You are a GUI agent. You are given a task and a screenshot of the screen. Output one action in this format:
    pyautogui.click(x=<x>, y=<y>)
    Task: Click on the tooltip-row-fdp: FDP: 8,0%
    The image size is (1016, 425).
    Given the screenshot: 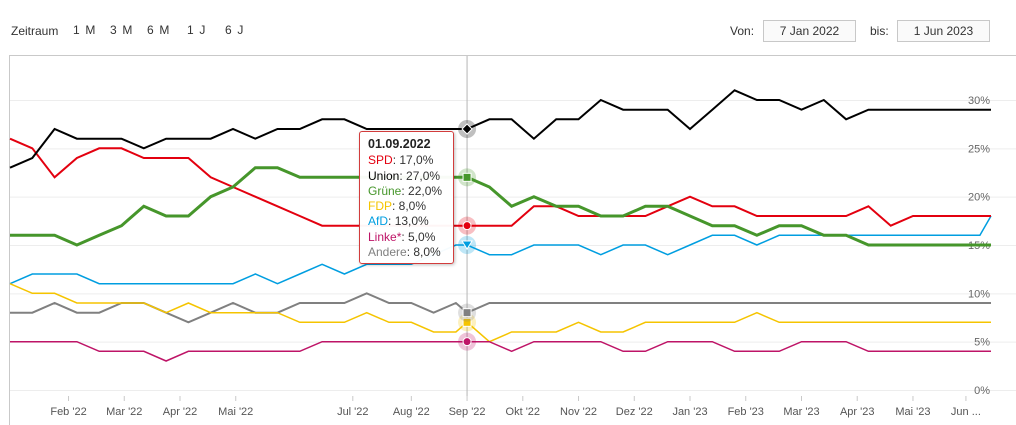 What is the action you would take?
    pyautogui.click(x=397, y=206)
    